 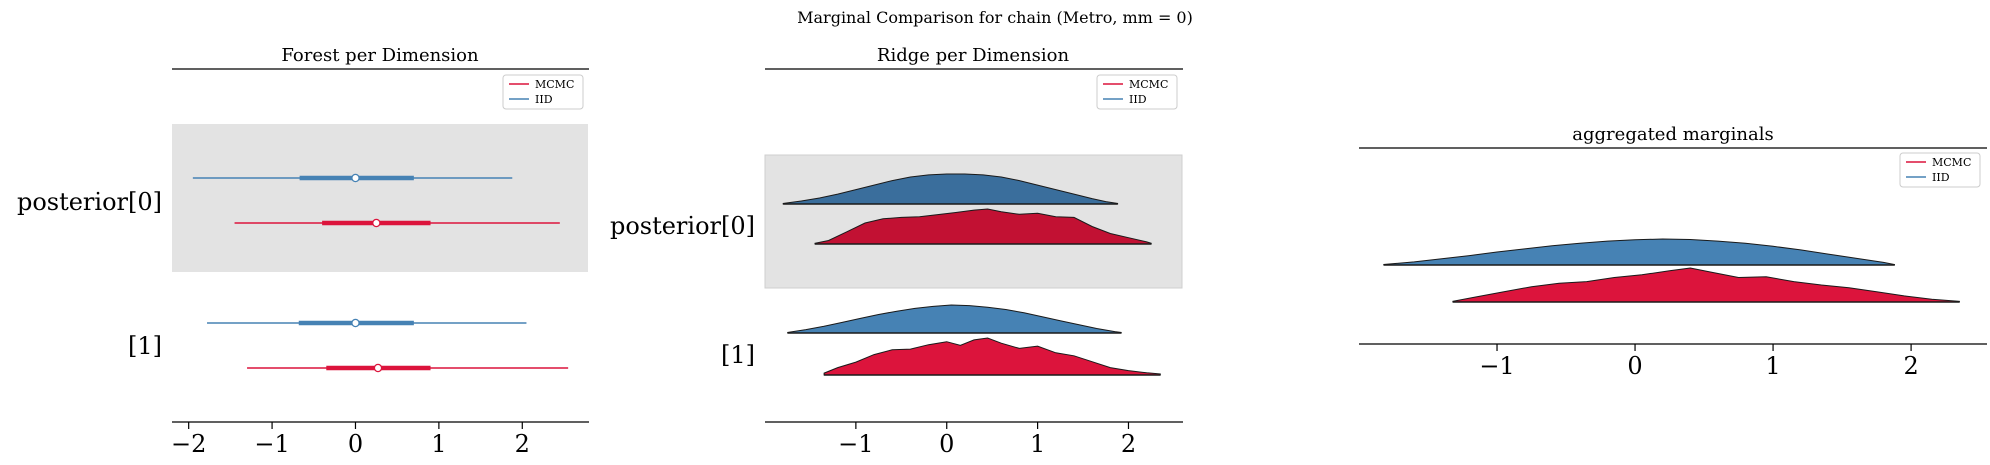 What do you see at coordinates (1137, 92) in the screenshot?
I see `ridge-legend: MCMC IID` at bounding box center [1137, 92].